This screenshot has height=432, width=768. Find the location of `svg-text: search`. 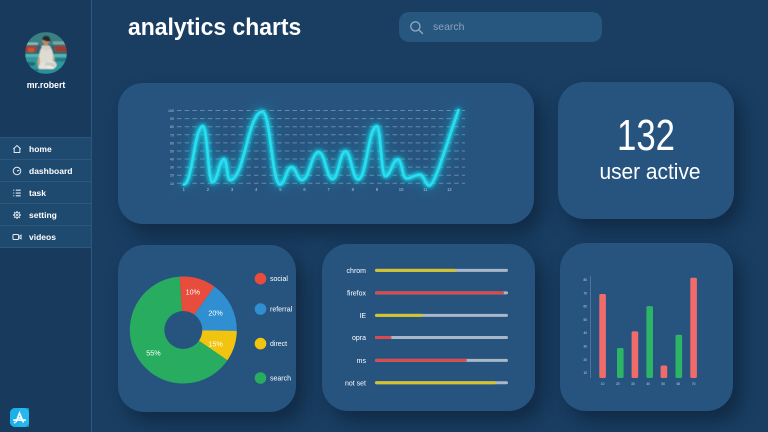

svg-text: search is located at coordinates (280, 378).